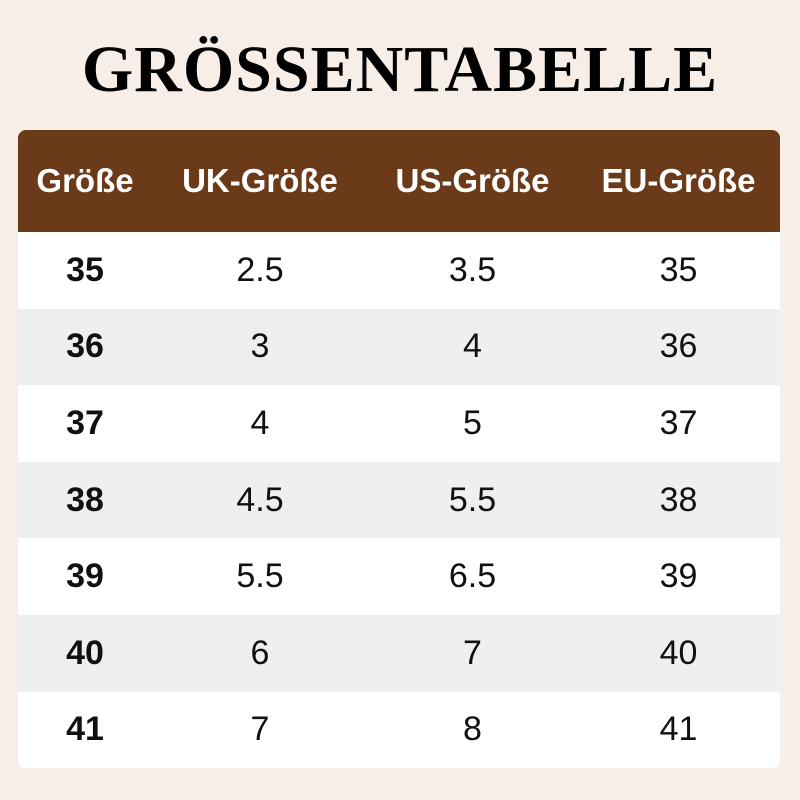  I want to click on table-header: Größe UK-Größe US-Größe EU-Größe, so click(399, 181).